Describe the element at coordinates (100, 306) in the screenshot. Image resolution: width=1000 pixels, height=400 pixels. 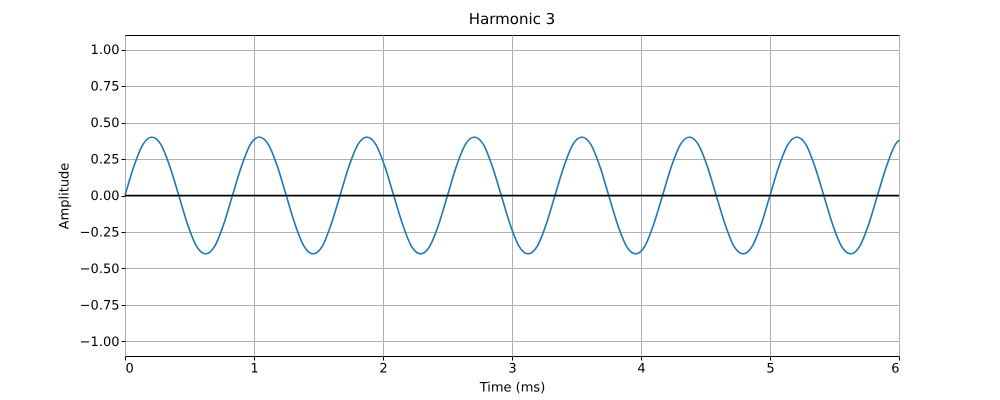
I see `y-tick-label: −0.75` at that location.